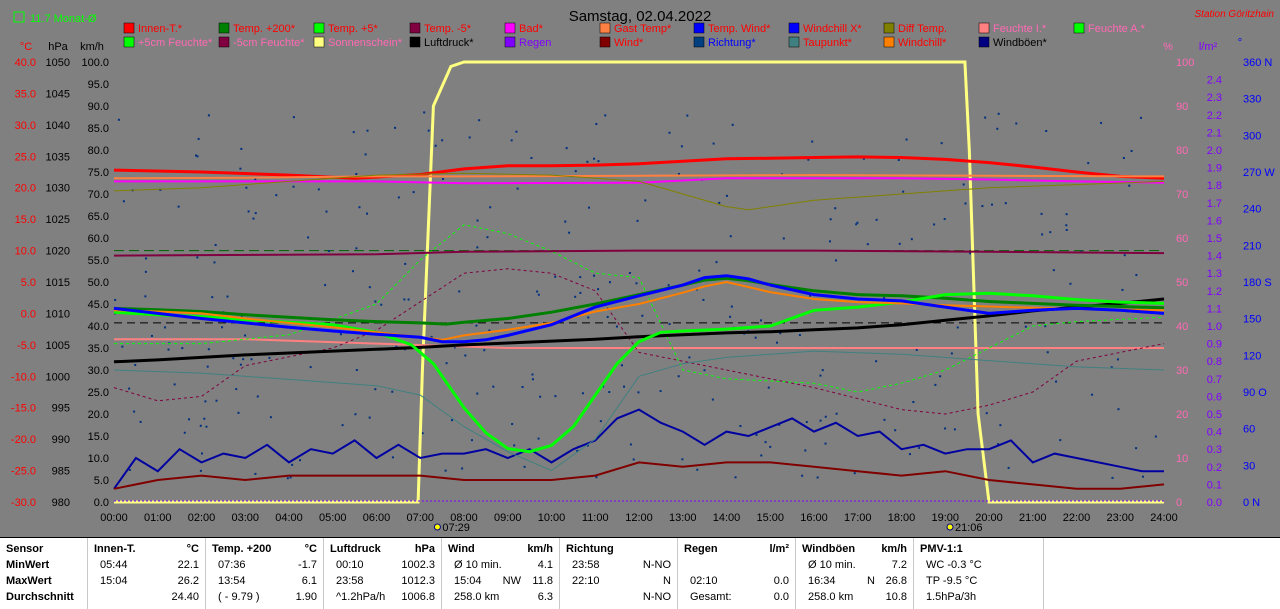  I want to click on stats-cell-value: 1012.3, so click(418, 581).